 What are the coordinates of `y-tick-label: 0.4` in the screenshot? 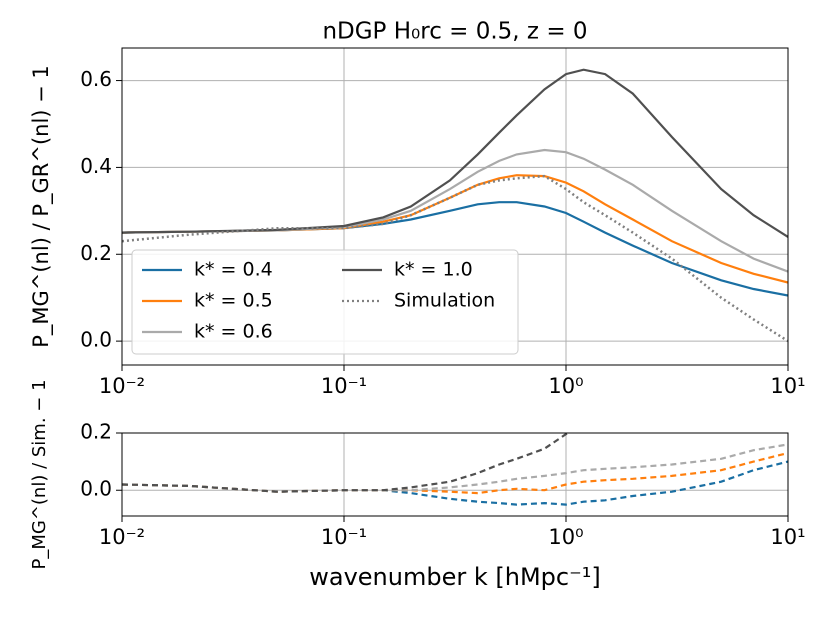 It's located at (96, 166).